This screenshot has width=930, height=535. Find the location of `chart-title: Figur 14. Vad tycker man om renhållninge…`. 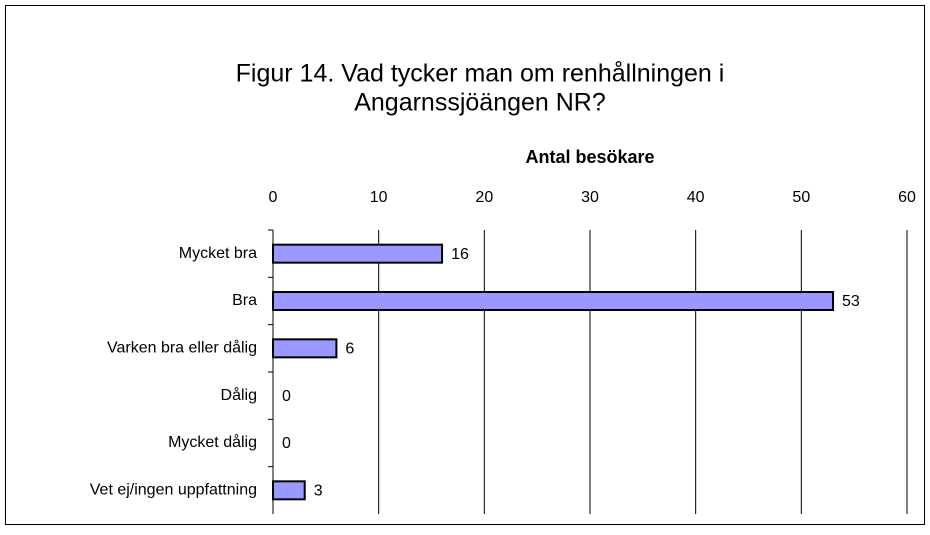

chart-title: Figur 14. Vad tycker man om renhållninge… is located at coordinates (480, 74).